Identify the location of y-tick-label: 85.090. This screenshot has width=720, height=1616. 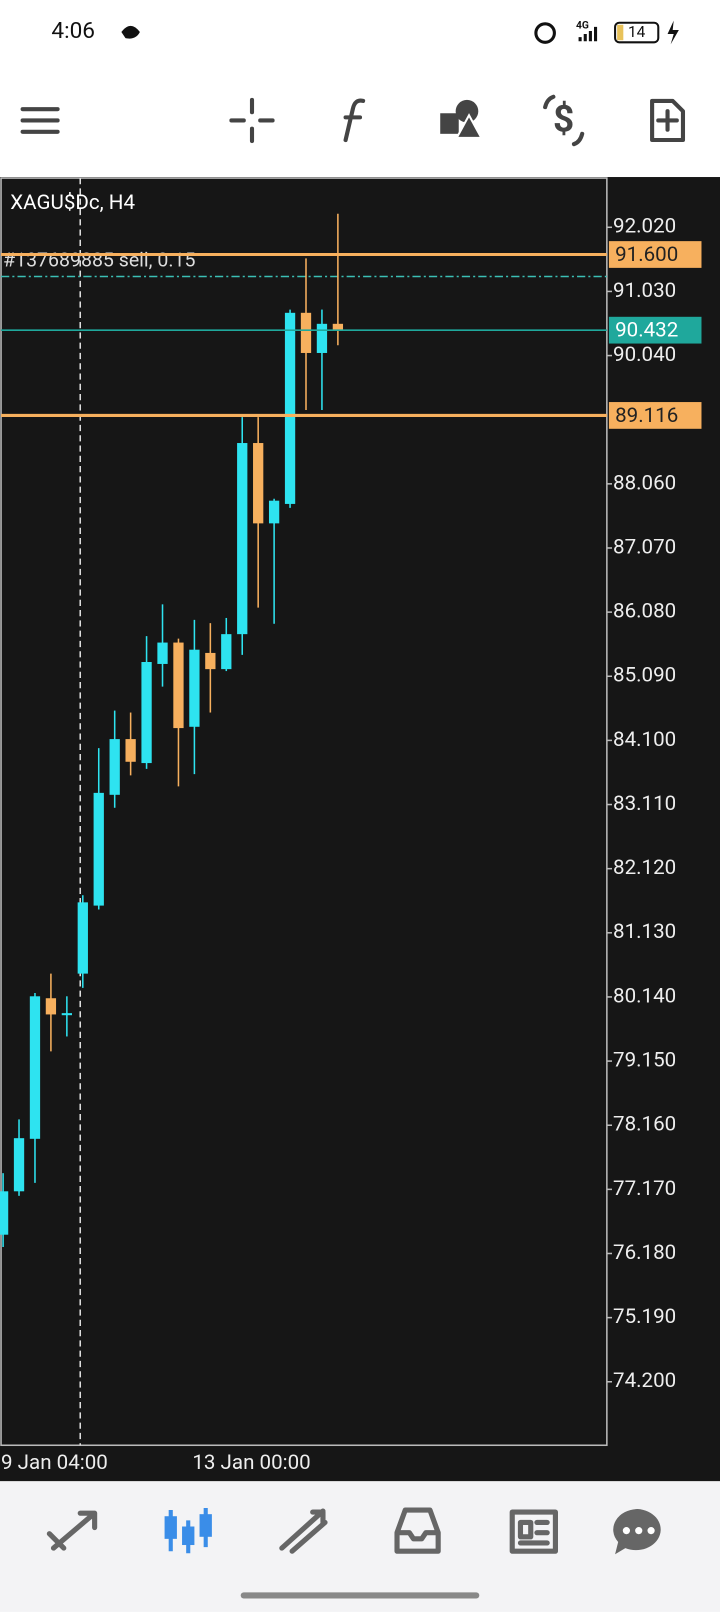
(644, 676).